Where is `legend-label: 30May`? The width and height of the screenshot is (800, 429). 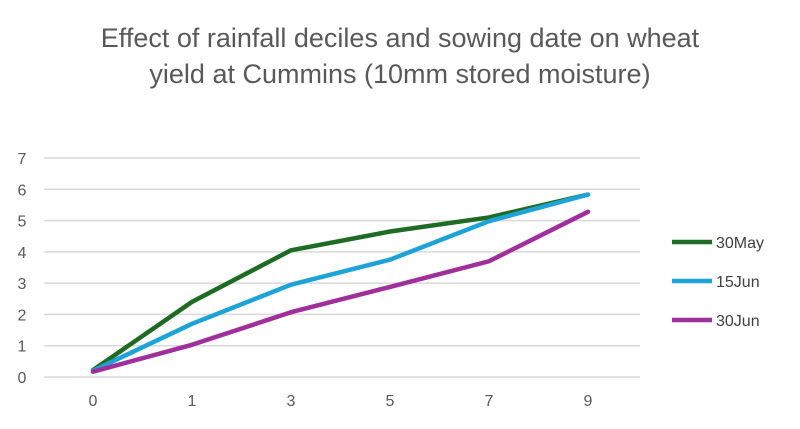
legend-label: 30May is located at coordinates (740, 243).